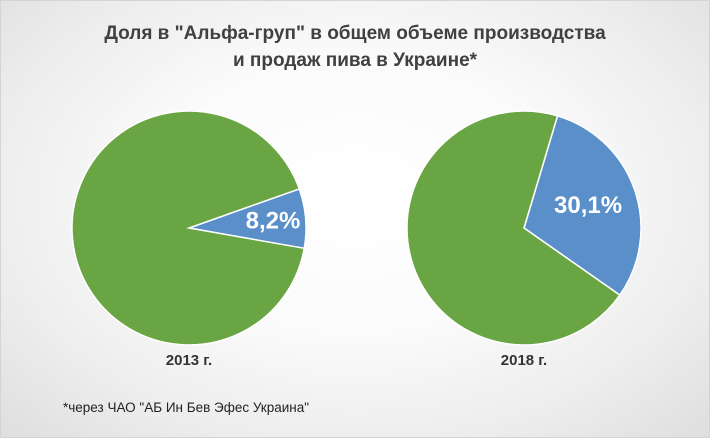 This screenshot has height=439, width=710. I want to click on chart-title-line-2: и продаж пива в Украине*, so click(355, 60).